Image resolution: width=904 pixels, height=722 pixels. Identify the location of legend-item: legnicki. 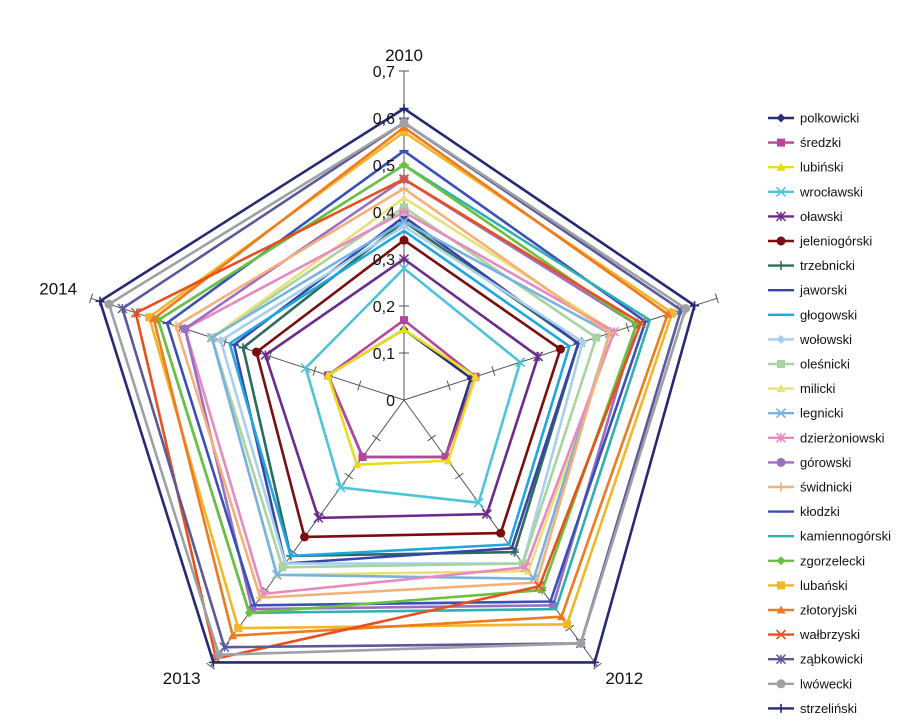
(805, 413).